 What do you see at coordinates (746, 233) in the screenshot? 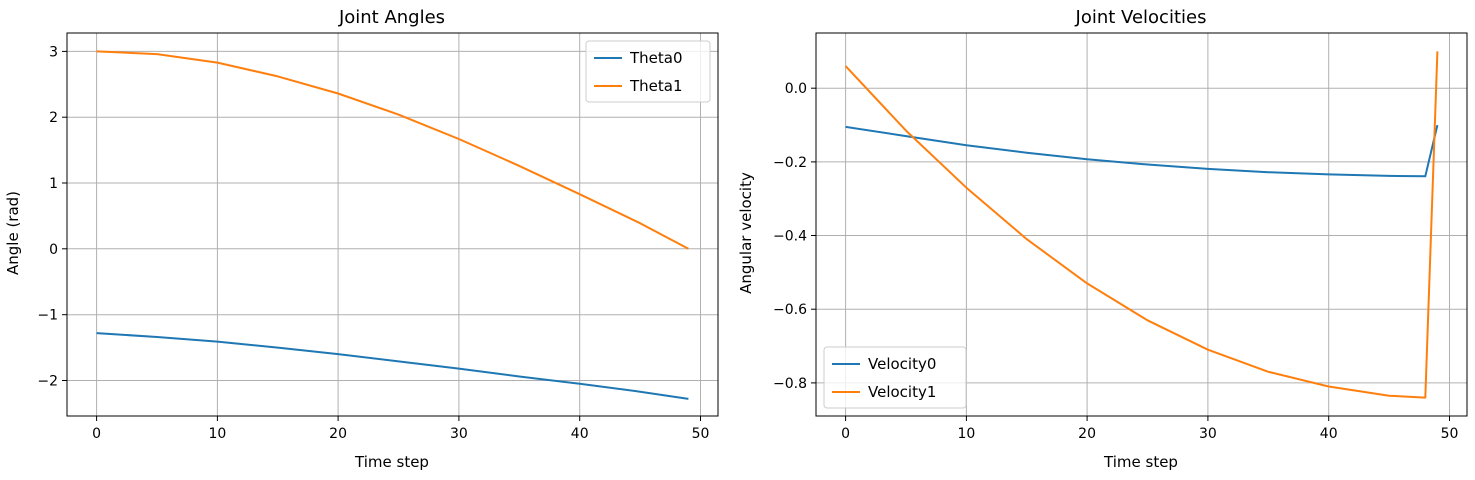
I see `y-axis-label: Angular velocity` at bounding box center [746, 233].